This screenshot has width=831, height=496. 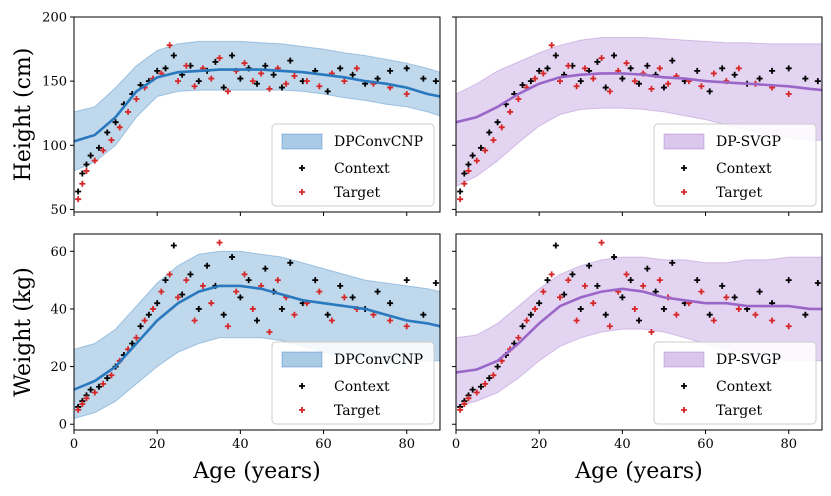 I want to click on legend-label-context: Context, so click(x=362, y=387).